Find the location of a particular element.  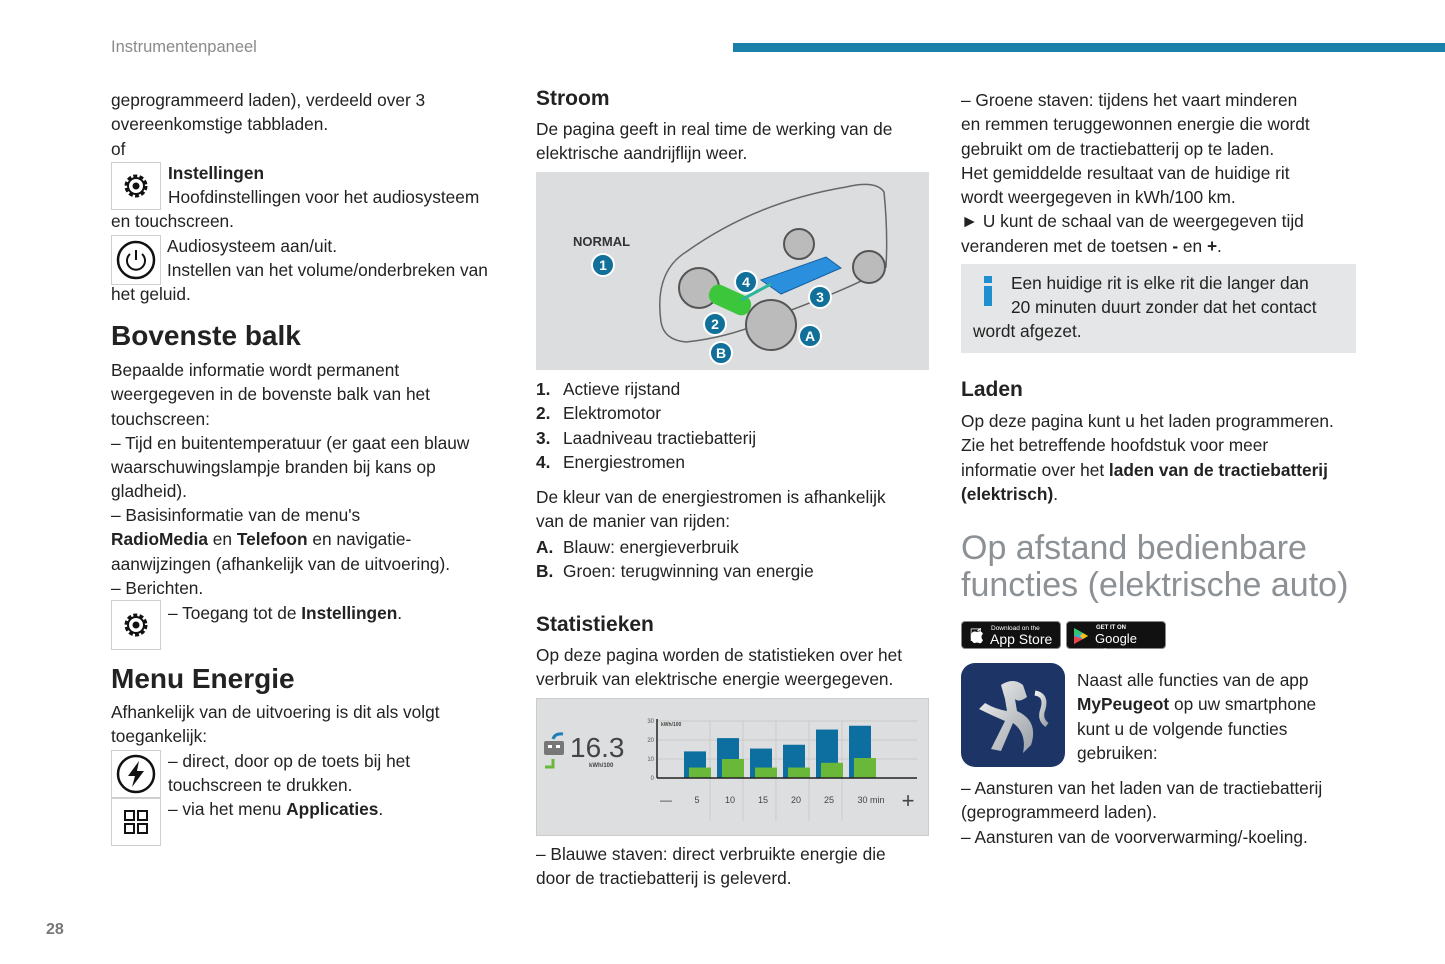

text-line: Instellen van het volume/onderbreken van is located at coordinates (327, 270).